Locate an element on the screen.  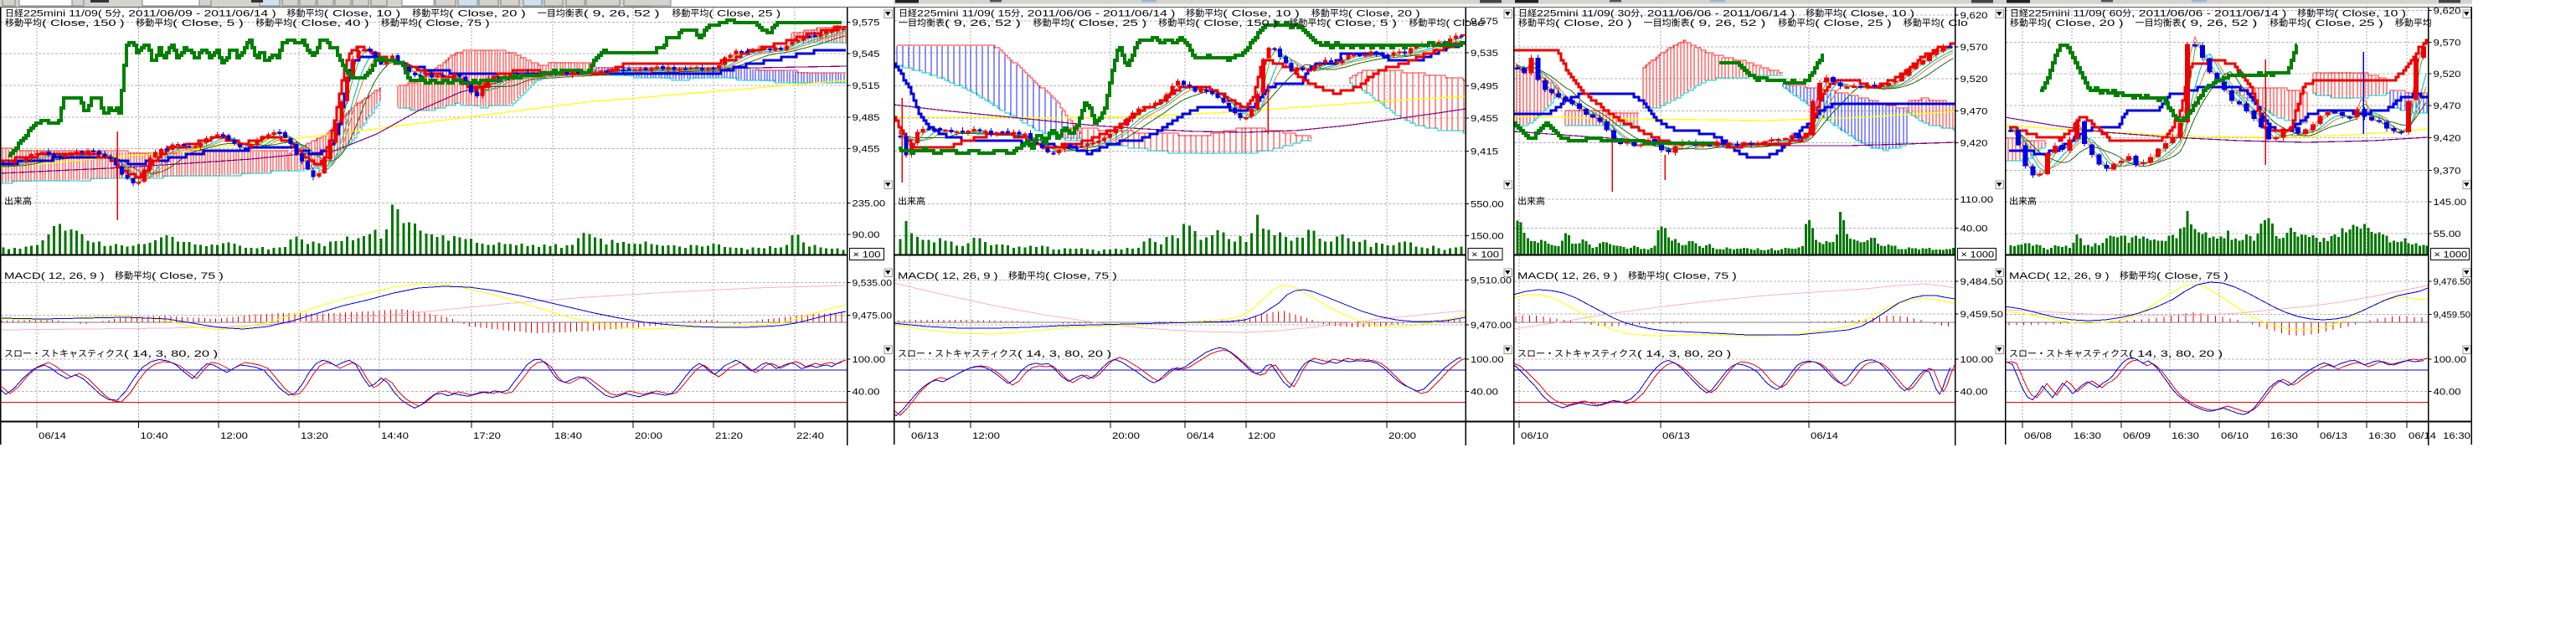
svg-text: 9,476.50 is located at coordinates (2452, 282).